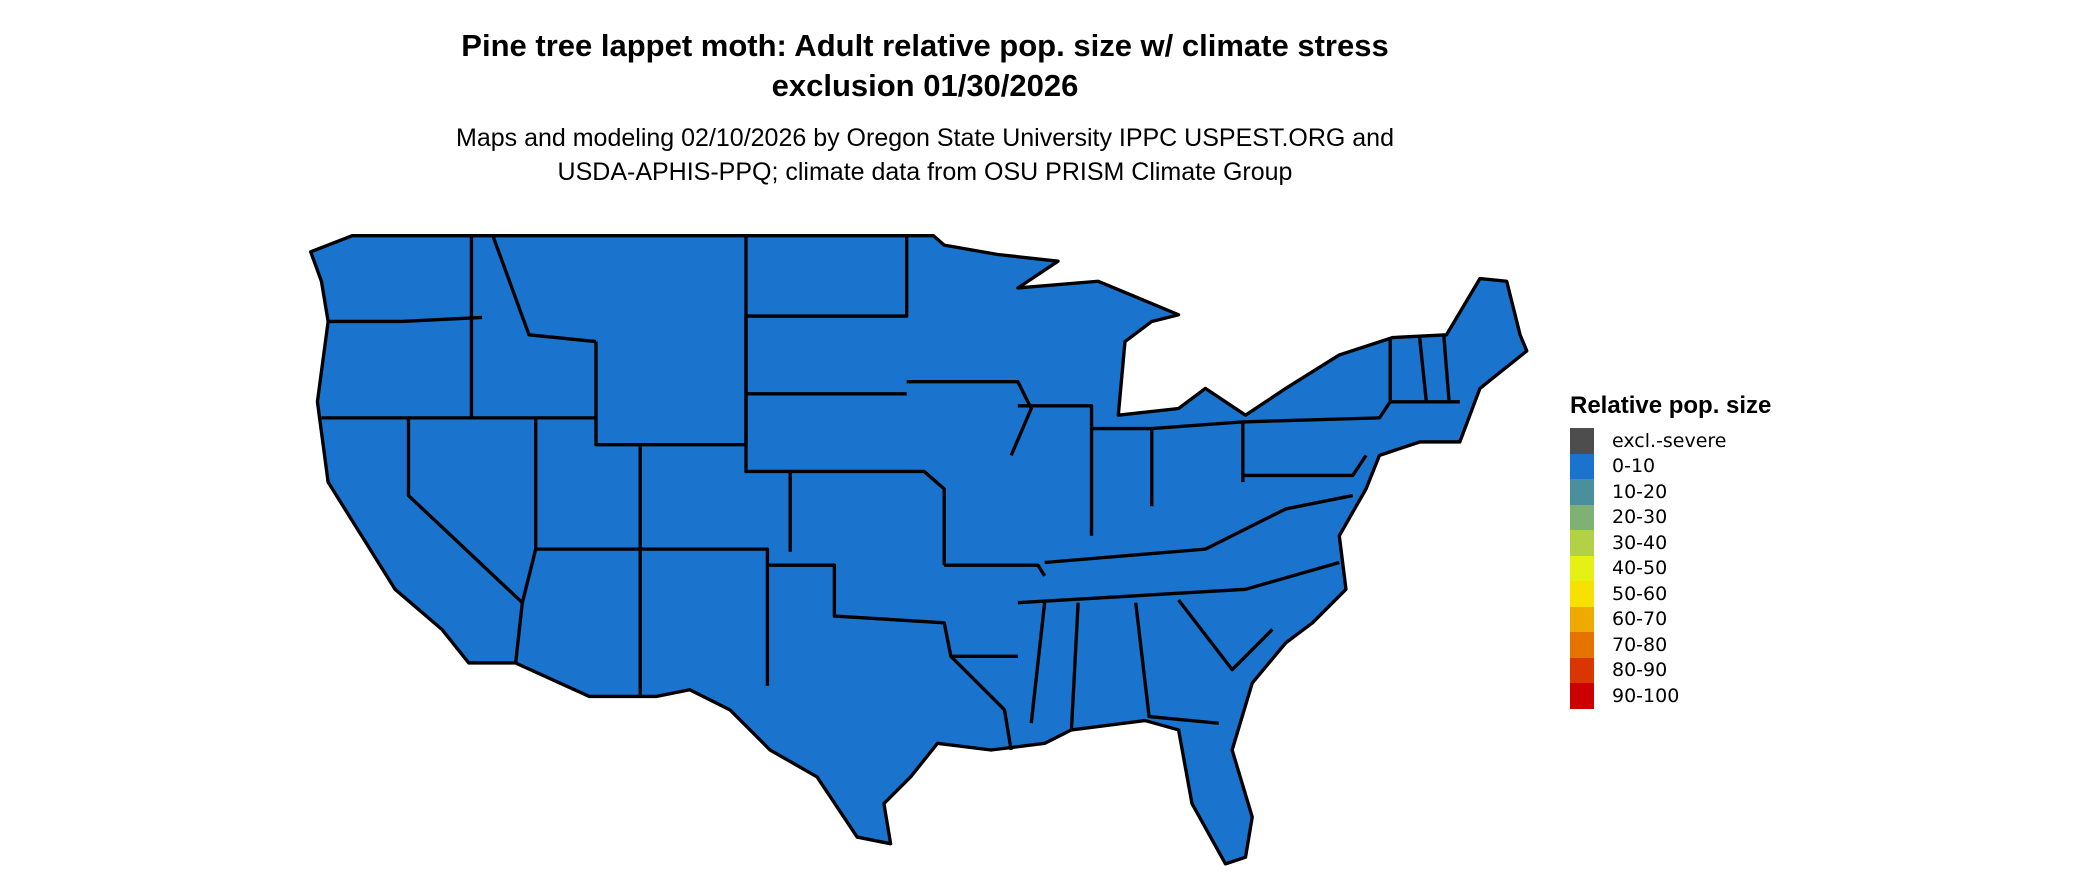  Describe the element at coordinates (1640, 670) in the screenshot. I see `legend-label: 80-90` at that location.